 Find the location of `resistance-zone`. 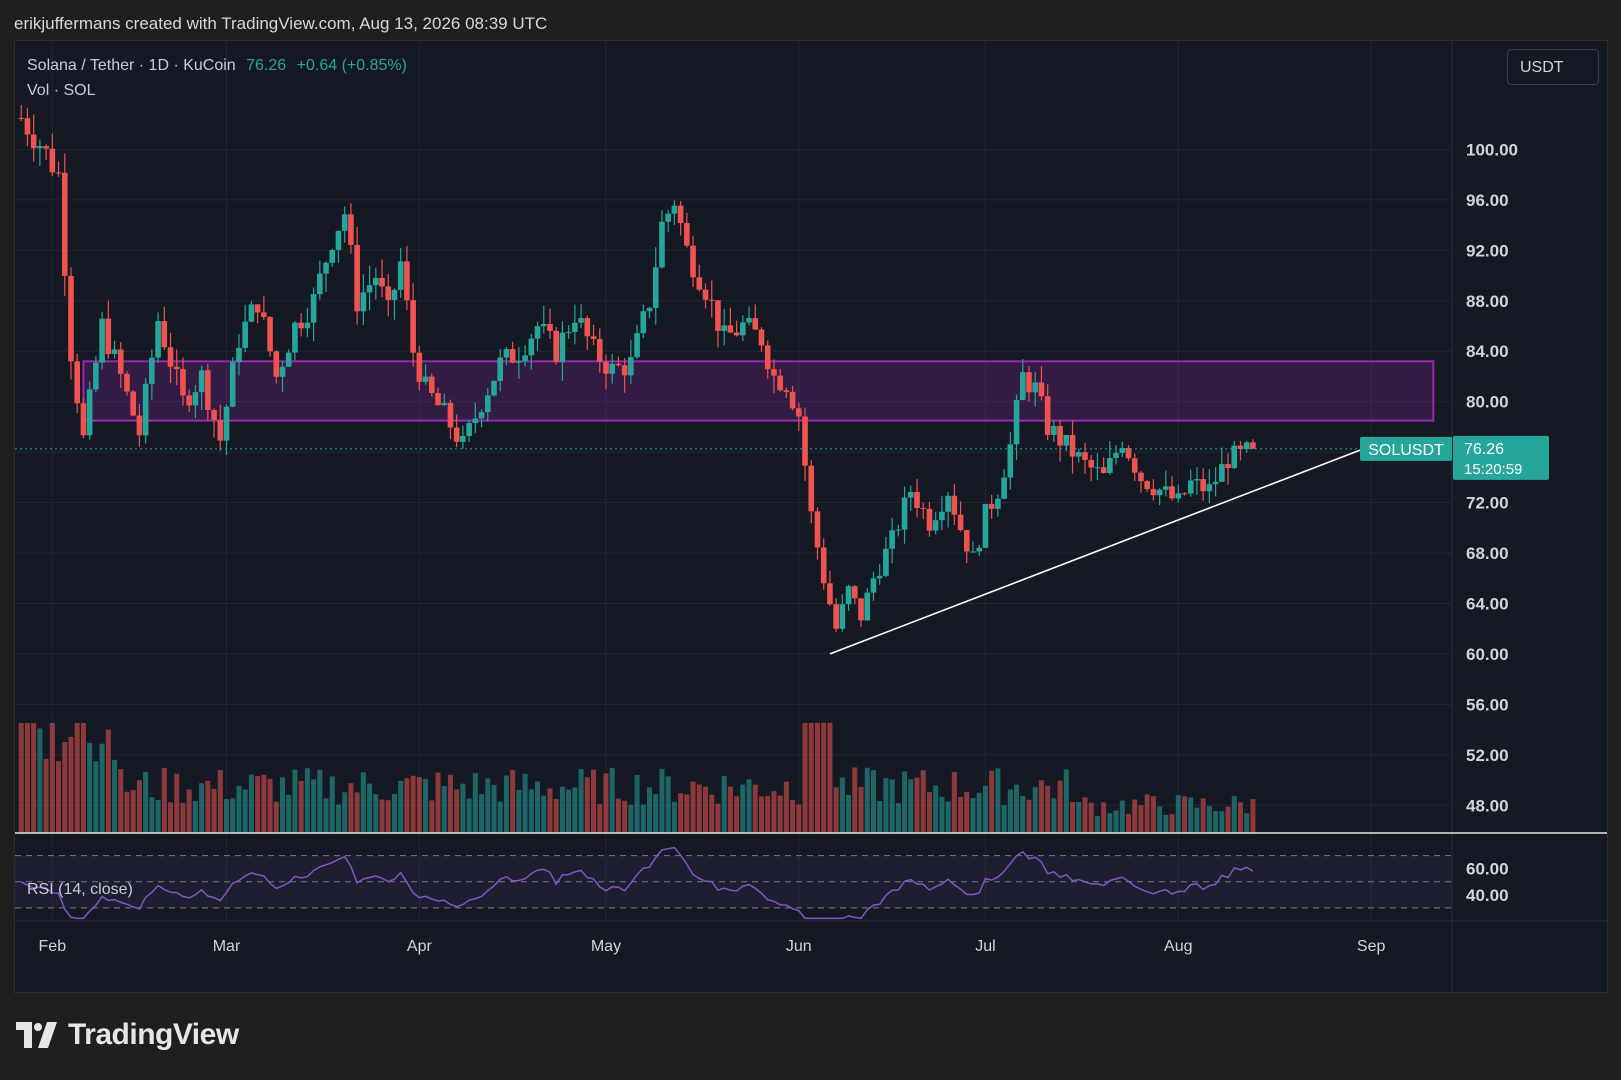

resistance-zone is located at coordinates (758, 391).